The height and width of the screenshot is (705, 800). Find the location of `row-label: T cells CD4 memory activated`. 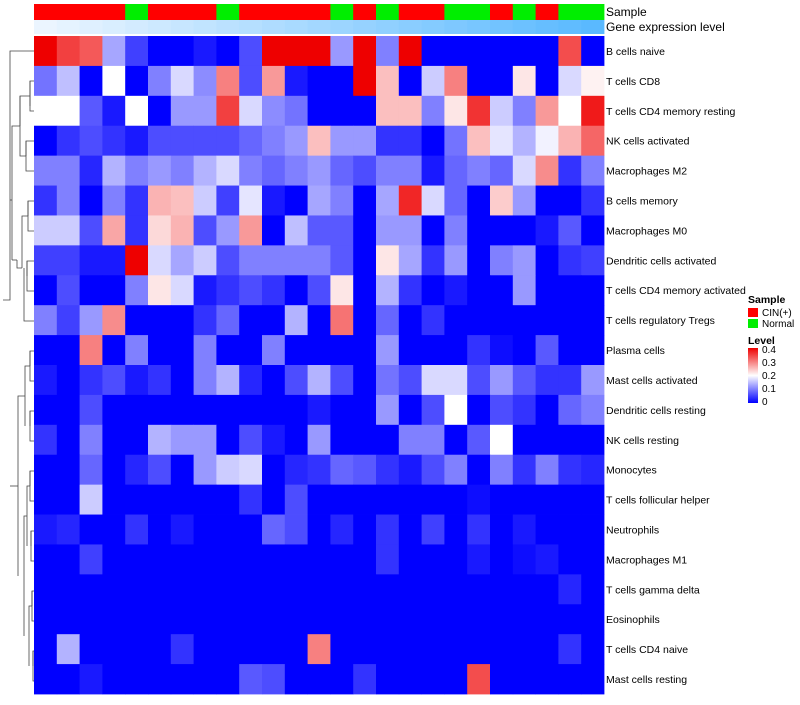

row-label: T cells CD4 memory activated is located at coordinates (676, 291).